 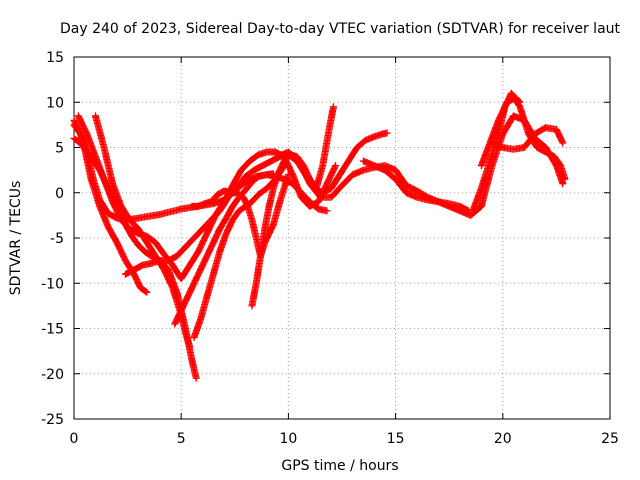 What do you see at coordinates (503, 439) in the screenshot?
I see `x-tick-label: 20` at bounding box center [503, 439].